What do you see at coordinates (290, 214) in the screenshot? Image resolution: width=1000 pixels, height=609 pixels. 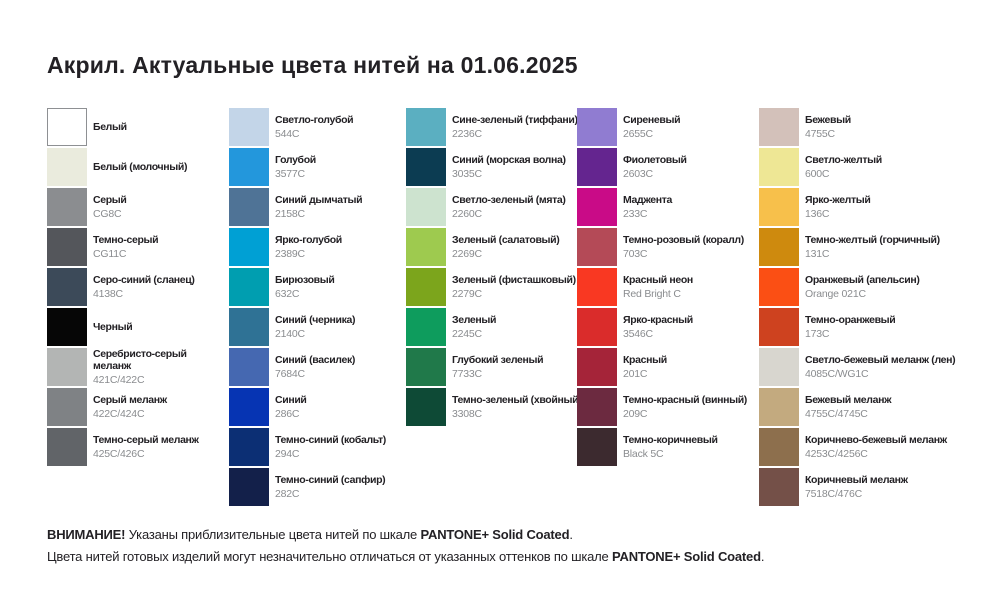 I see `pantone-code: 2158C` at bounding box center [290, 214].